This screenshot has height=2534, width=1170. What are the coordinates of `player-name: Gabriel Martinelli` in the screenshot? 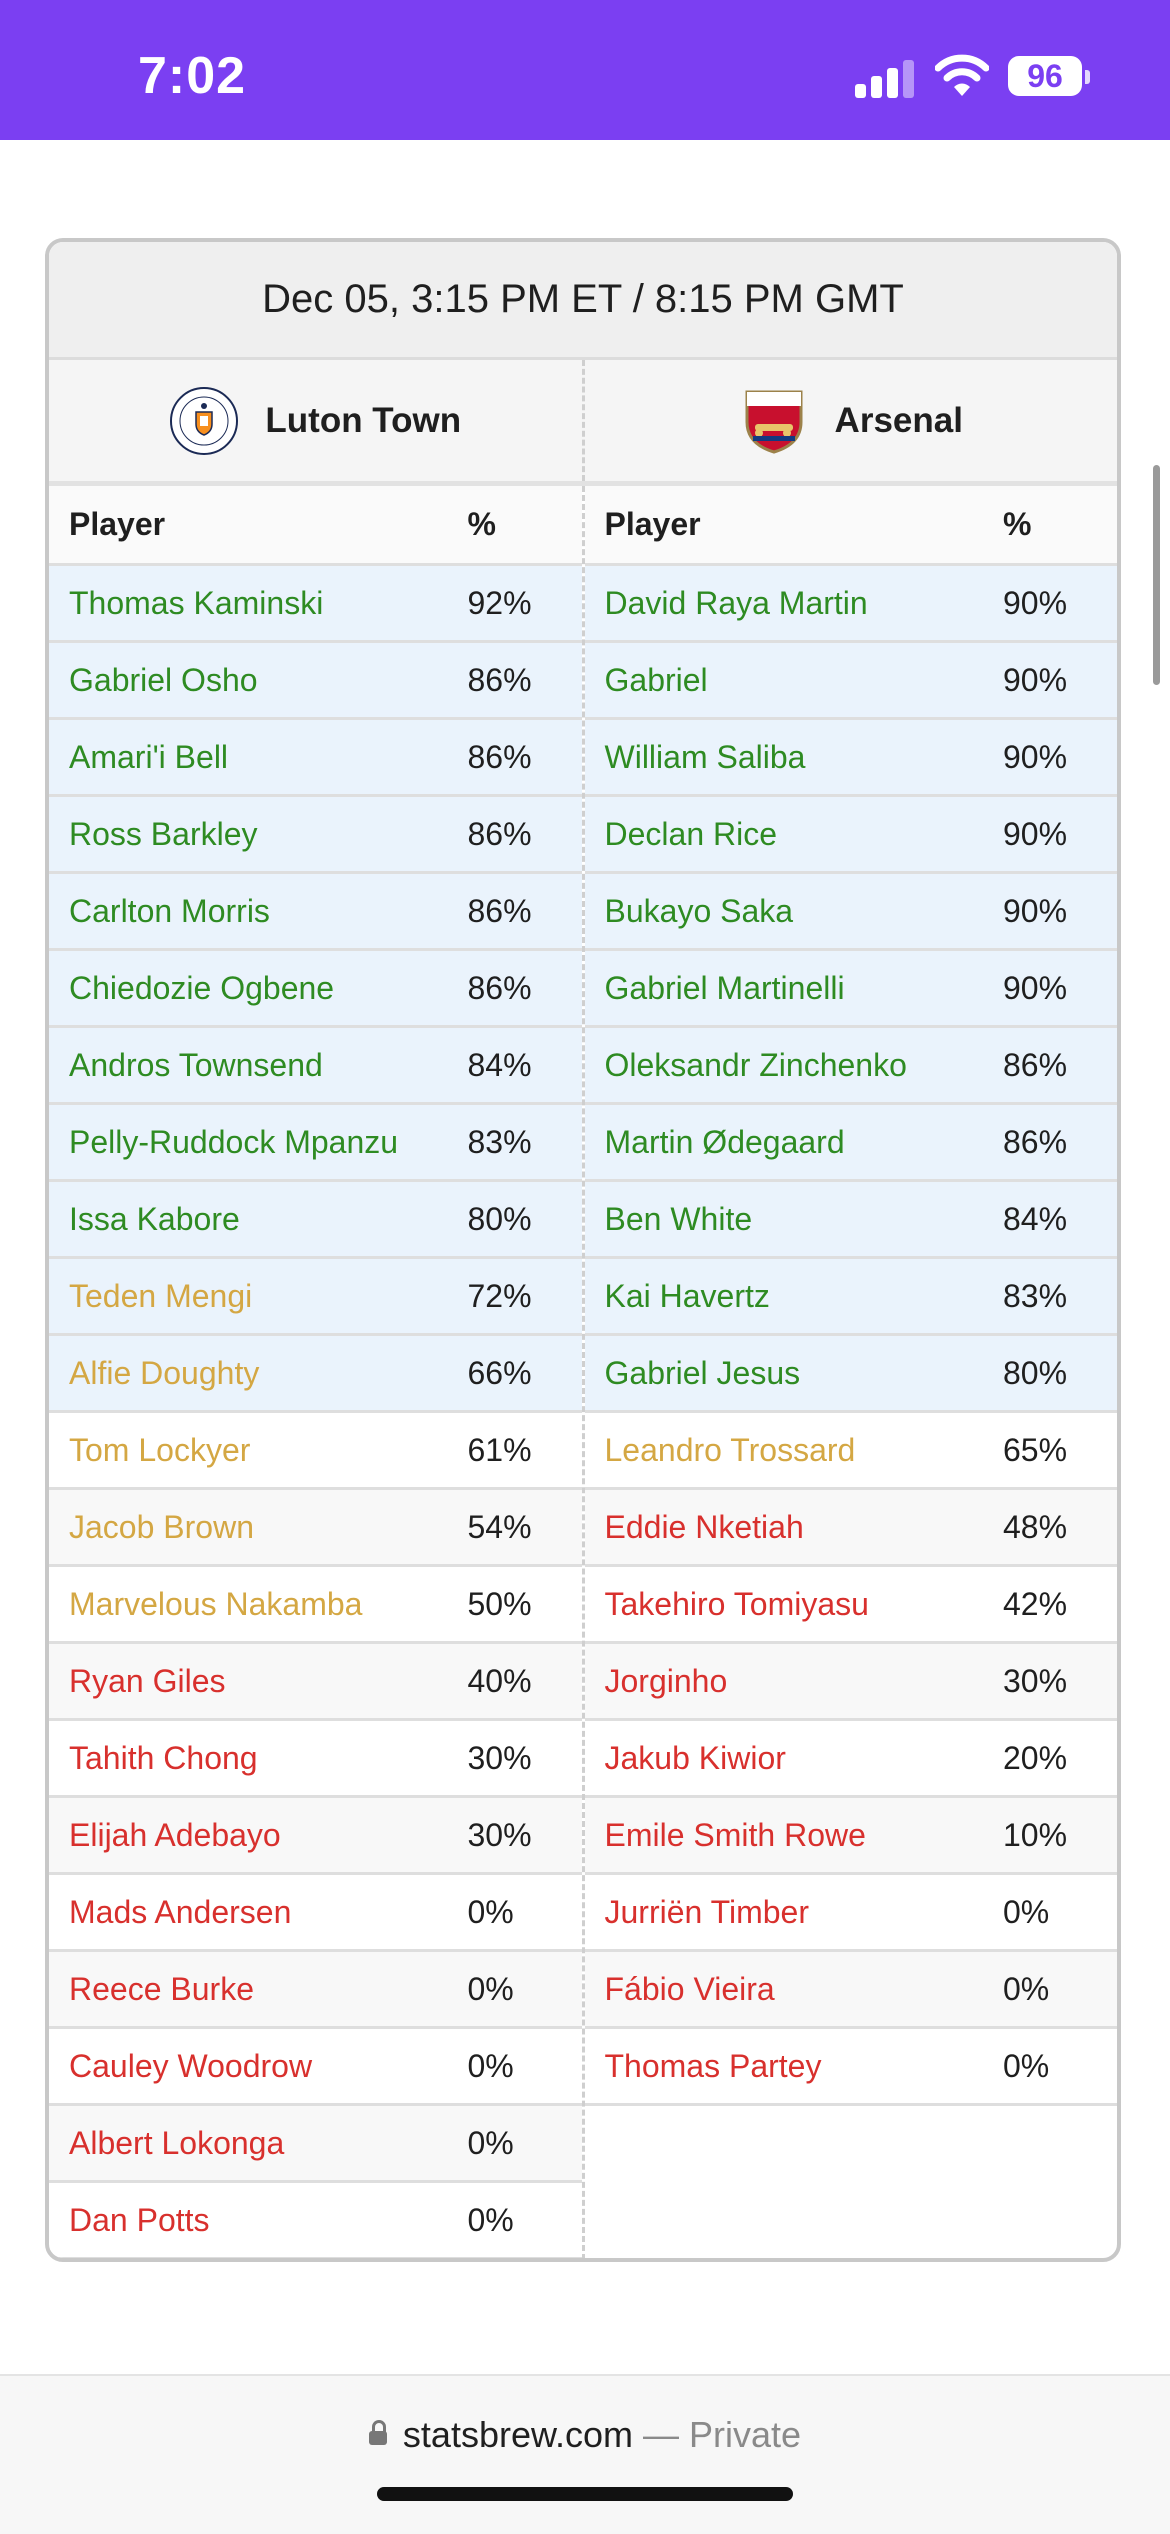 It's located at (793, 988).